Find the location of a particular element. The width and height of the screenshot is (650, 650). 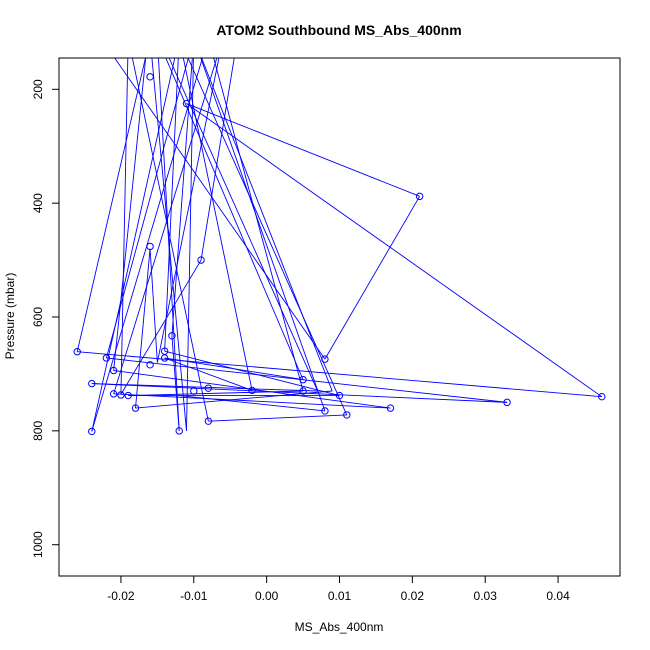

x-tick-label: 0.01 is located at coordinates (340, 596).